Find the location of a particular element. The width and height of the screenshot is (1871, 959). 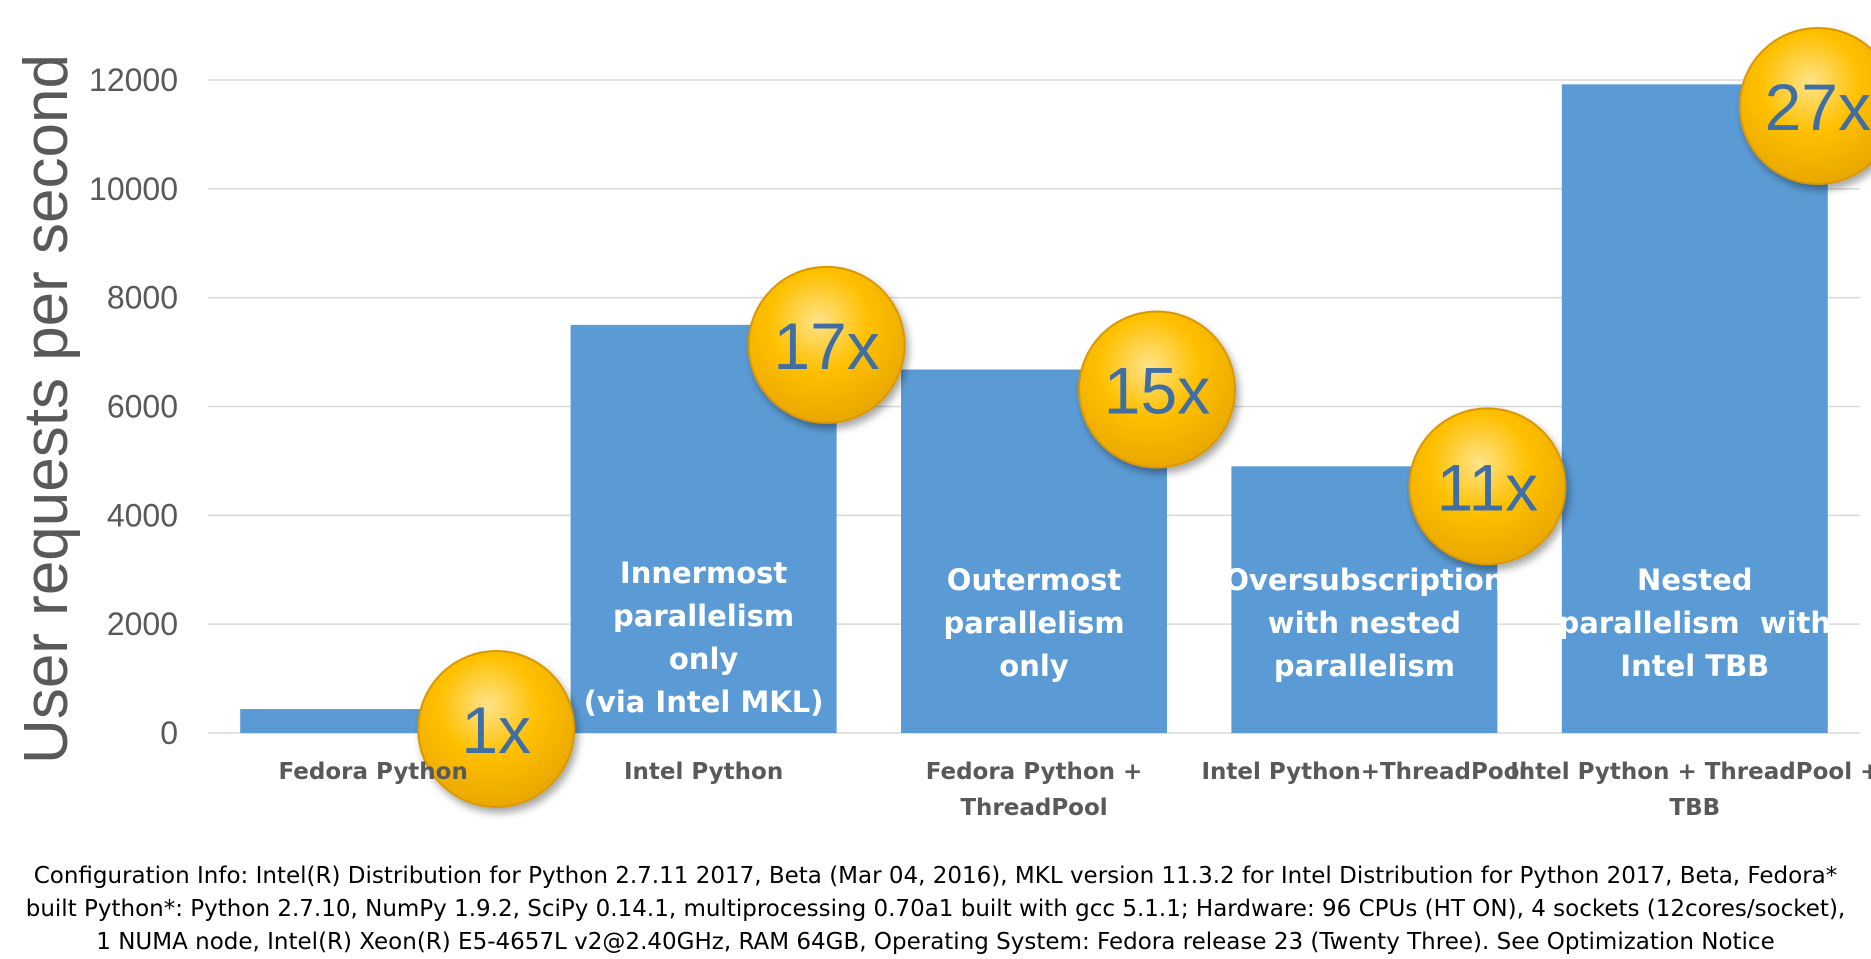

bar is located at coordinates (1694, 408).